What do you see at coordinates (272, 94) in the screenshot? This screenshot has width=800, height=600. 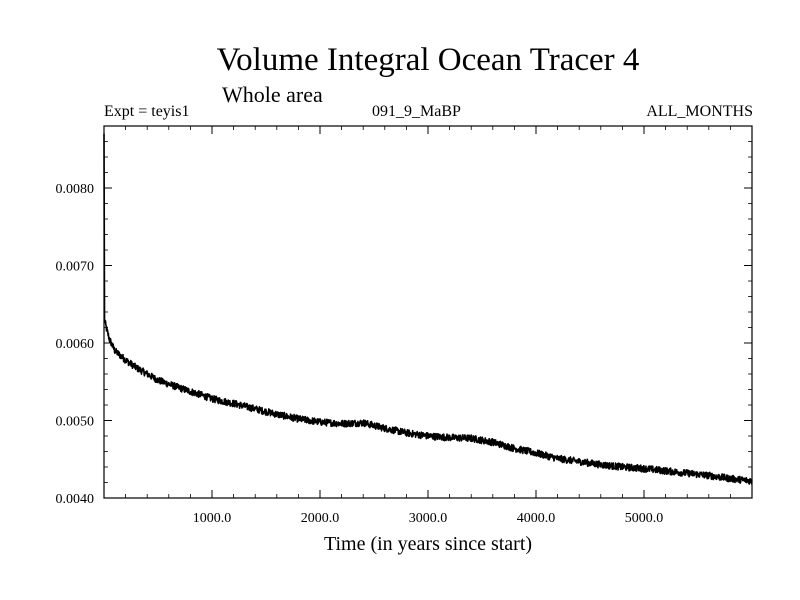 I see `chart-subtitle: Whole area` at bounding box center [272, 94].